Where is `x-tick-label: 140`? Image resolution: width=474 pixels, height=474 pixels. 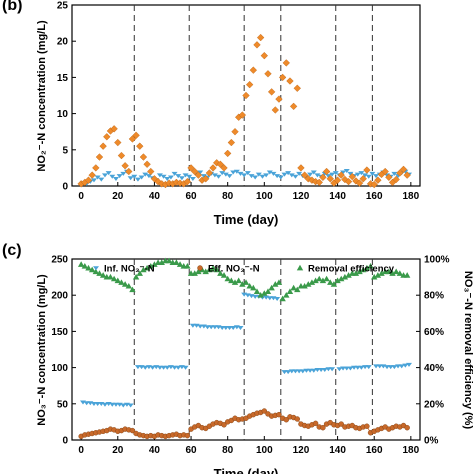 x-tick-label: 140 is located at coordinates (337, 450).